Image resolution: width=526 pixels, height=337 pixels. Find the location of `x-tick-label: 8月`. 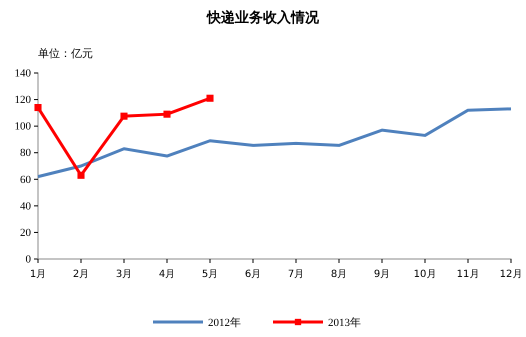

x-tick-label: 8月 is located at coordinates (339, 274).